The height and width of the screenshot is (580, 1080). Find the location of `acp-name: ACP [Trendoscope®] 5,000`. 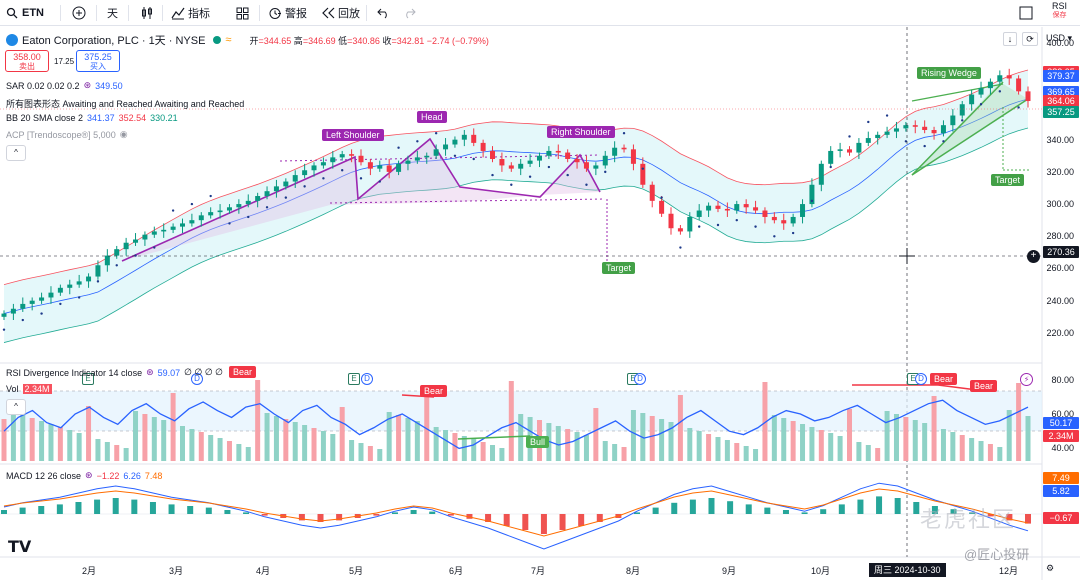

acp-name: ACP [Trendoscope®] 5,000 is located at coordinates (61, 134).